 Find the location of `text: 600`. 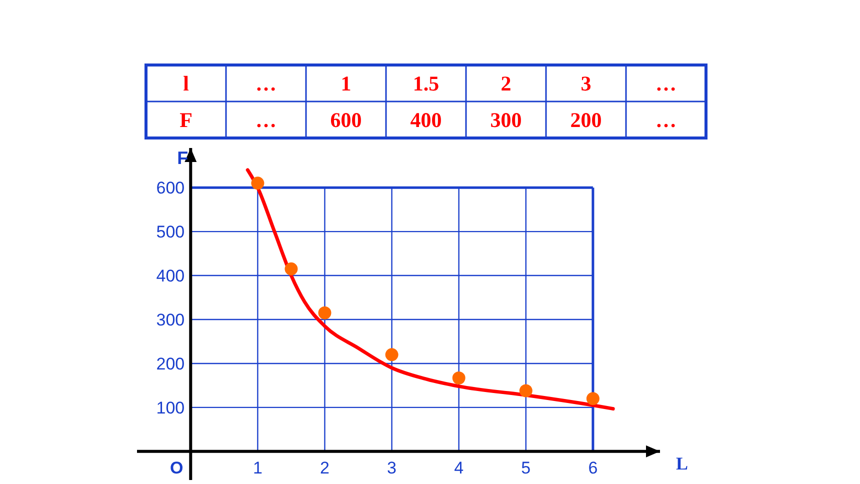

text: 600 is located at coordinates (346, 120).